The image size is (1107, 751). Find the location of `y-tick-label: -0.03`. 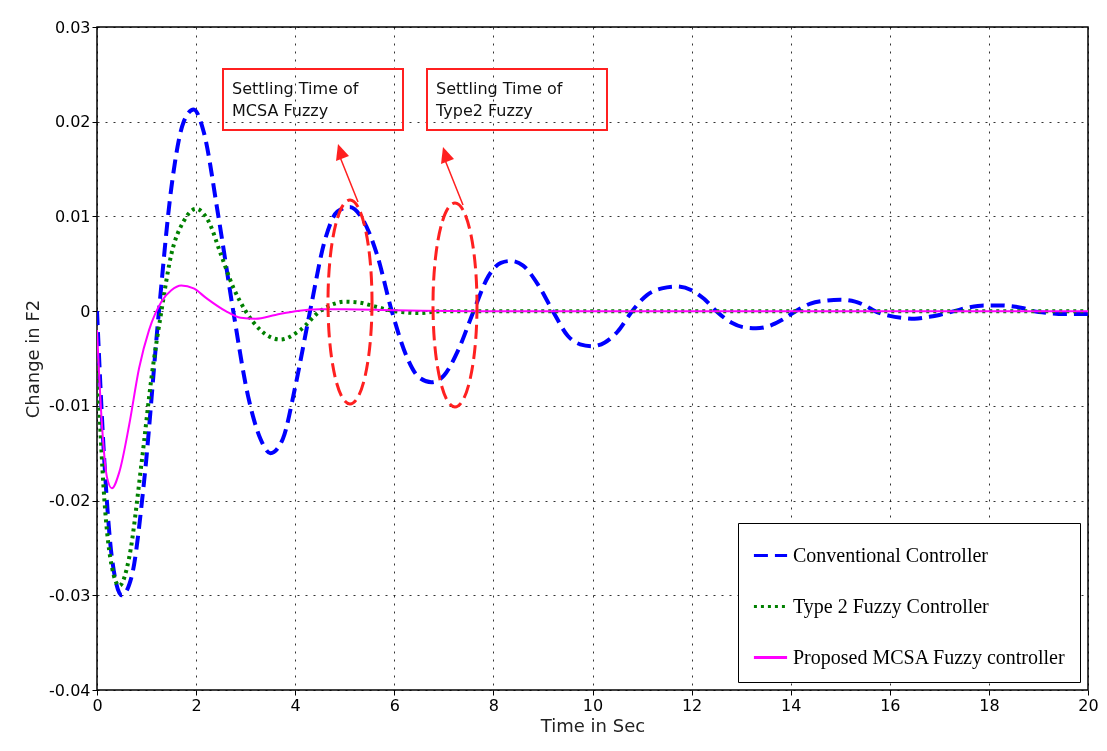

y-tick-label: -0.03 is located at coordinates (70, 595).